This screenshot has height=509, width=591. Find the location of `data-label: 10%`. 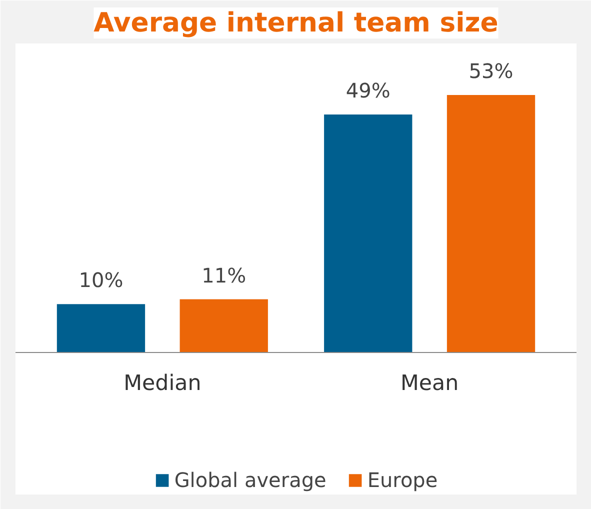

data-label: 10% is located at coordinates (101, 280).